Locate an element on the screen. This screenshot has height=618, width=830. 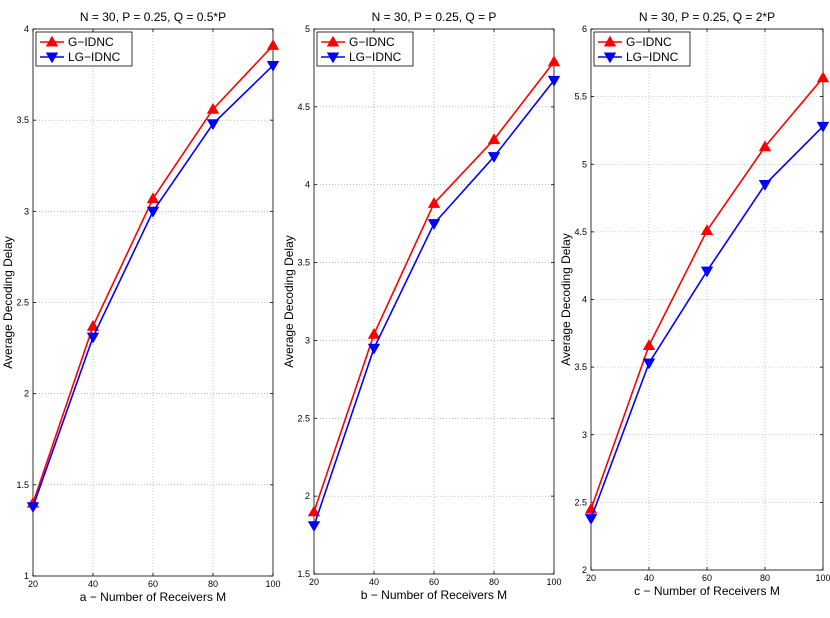
left-figure-ylabel: Average Decoding Delay is located at coordinates (8, 302).